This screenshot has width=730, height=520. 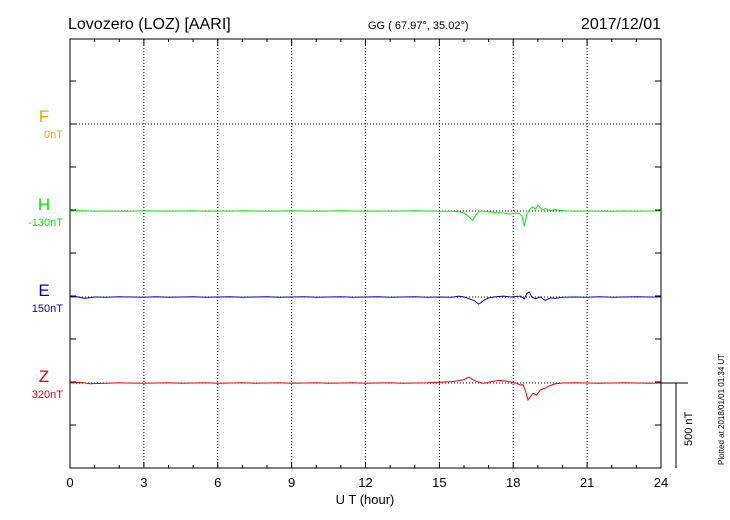 What do you see at coordinates (217, 482) in the screenshot?
I see `x-tick-label: 6` at bounding box center [217, 482].